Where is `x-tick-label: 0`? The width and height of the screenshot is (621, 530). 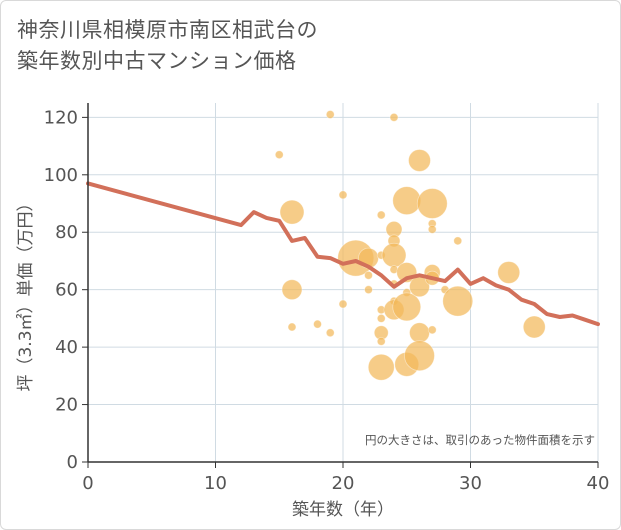
x-tick-label: 0 is located at coordinates (87, 483).